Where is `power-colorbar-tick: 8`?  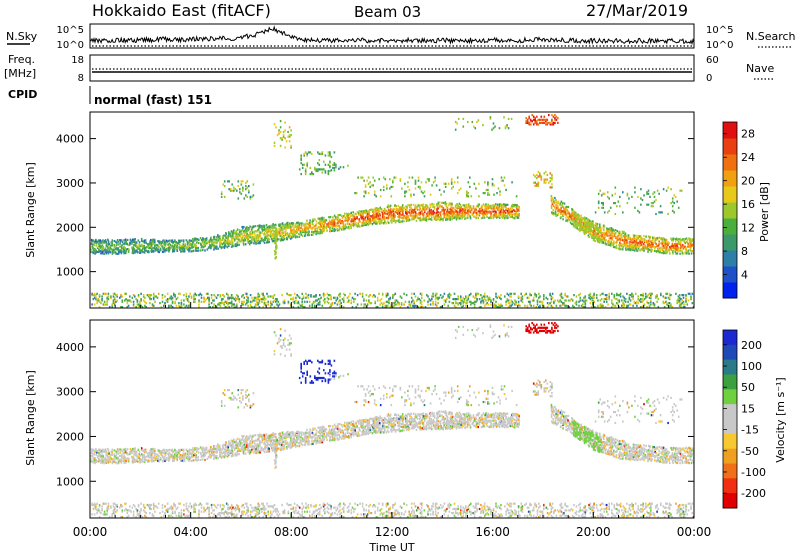
power-colorbar-tick: 8 is located at coordinates (744, 251).